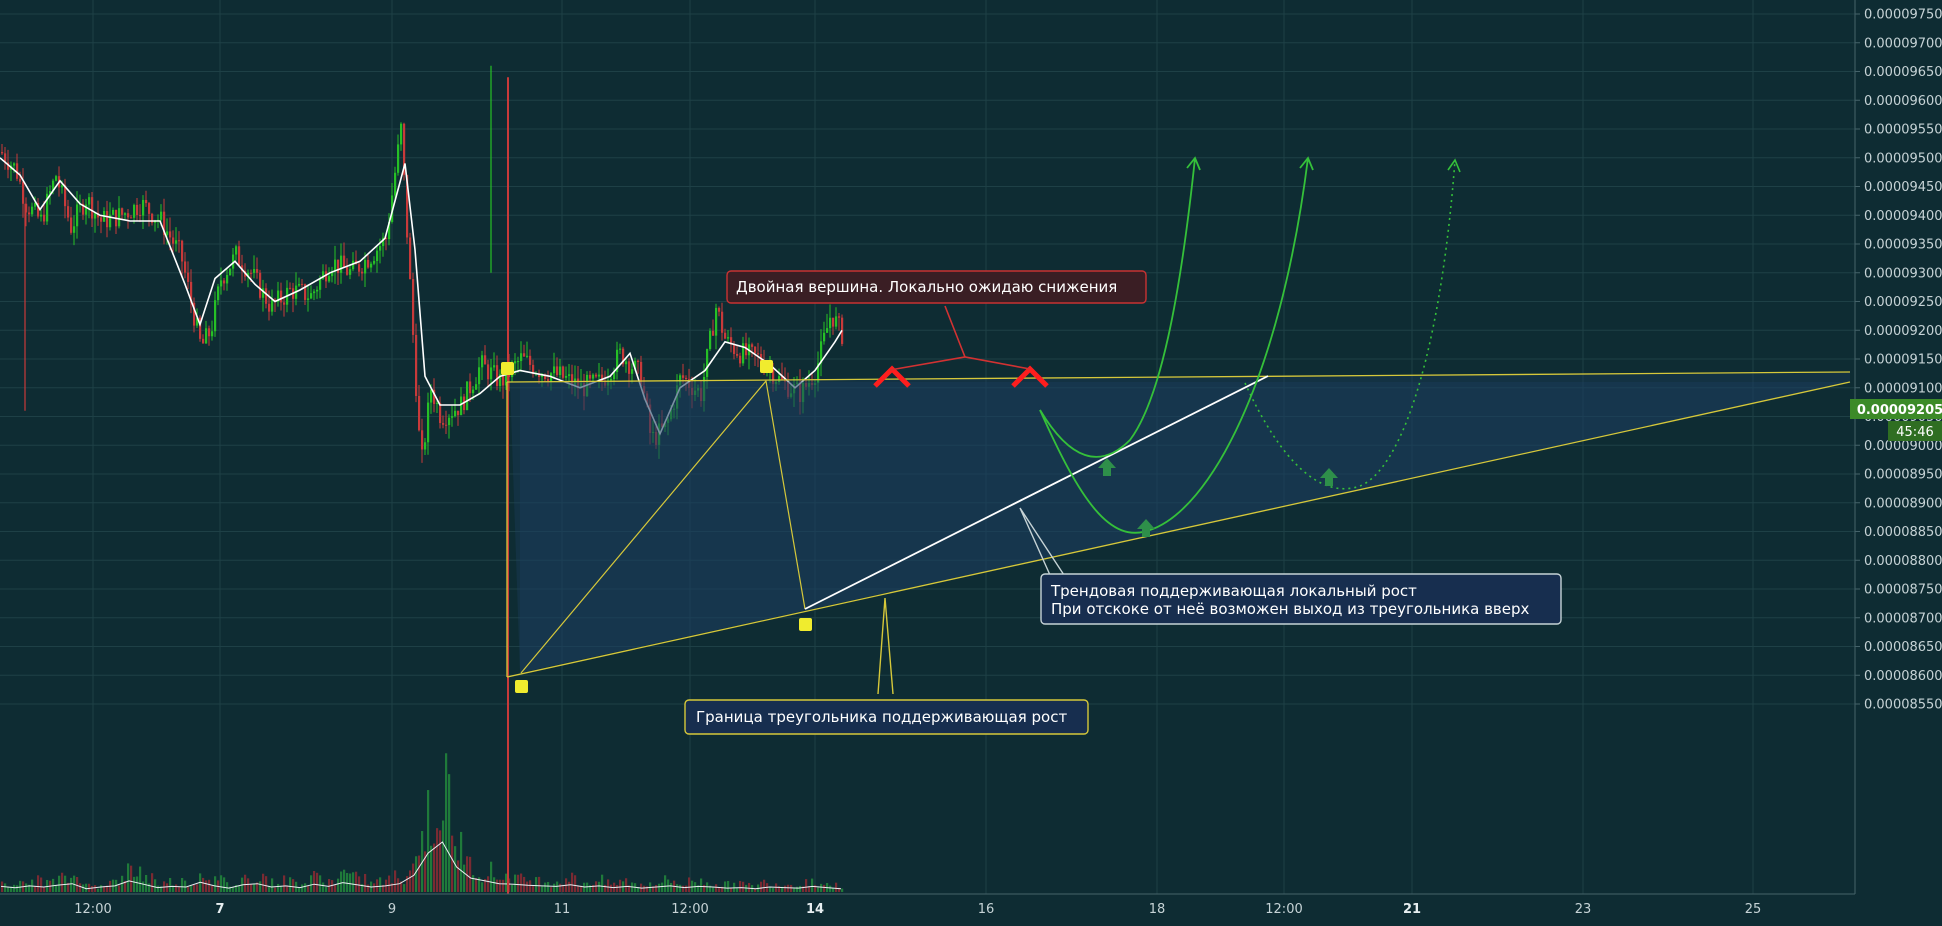 This screenshot has height=926, width=1942. What do you see at coordinates (986, 909) in the screenshot?
I see `time-tick-label: 16` at bounding box center [986, 909].